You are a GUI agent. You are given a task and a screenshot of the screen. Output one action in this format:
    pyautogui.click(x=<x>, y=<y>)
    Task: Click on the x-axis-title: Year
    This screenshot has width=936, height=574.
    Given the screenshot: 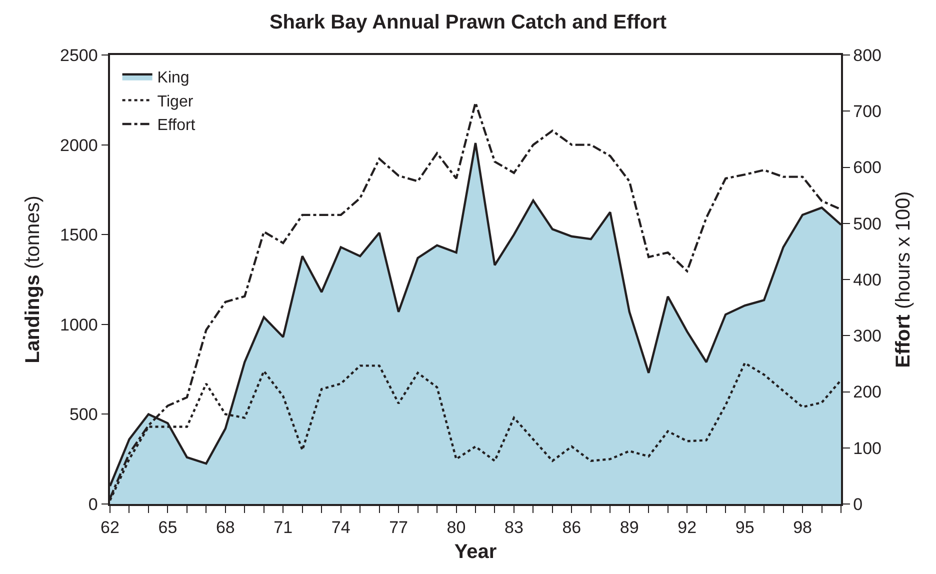 What is the action you would take?
    pyautogui.click(x=475, y=552)
    